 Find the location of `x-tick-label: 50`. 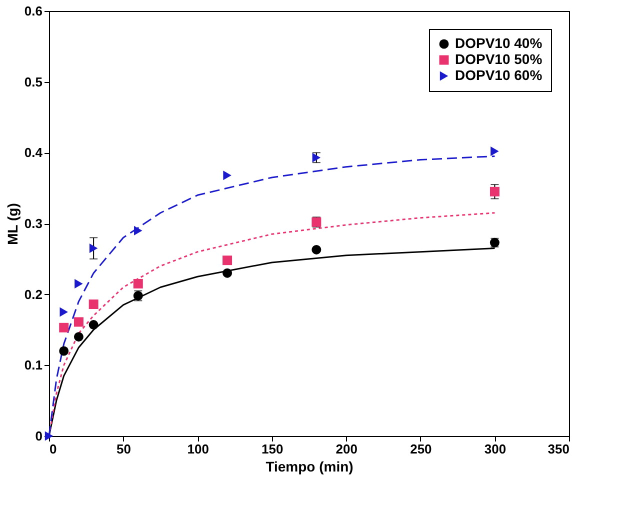

x-tick-label: 50 is located at coordinates (124, 449).